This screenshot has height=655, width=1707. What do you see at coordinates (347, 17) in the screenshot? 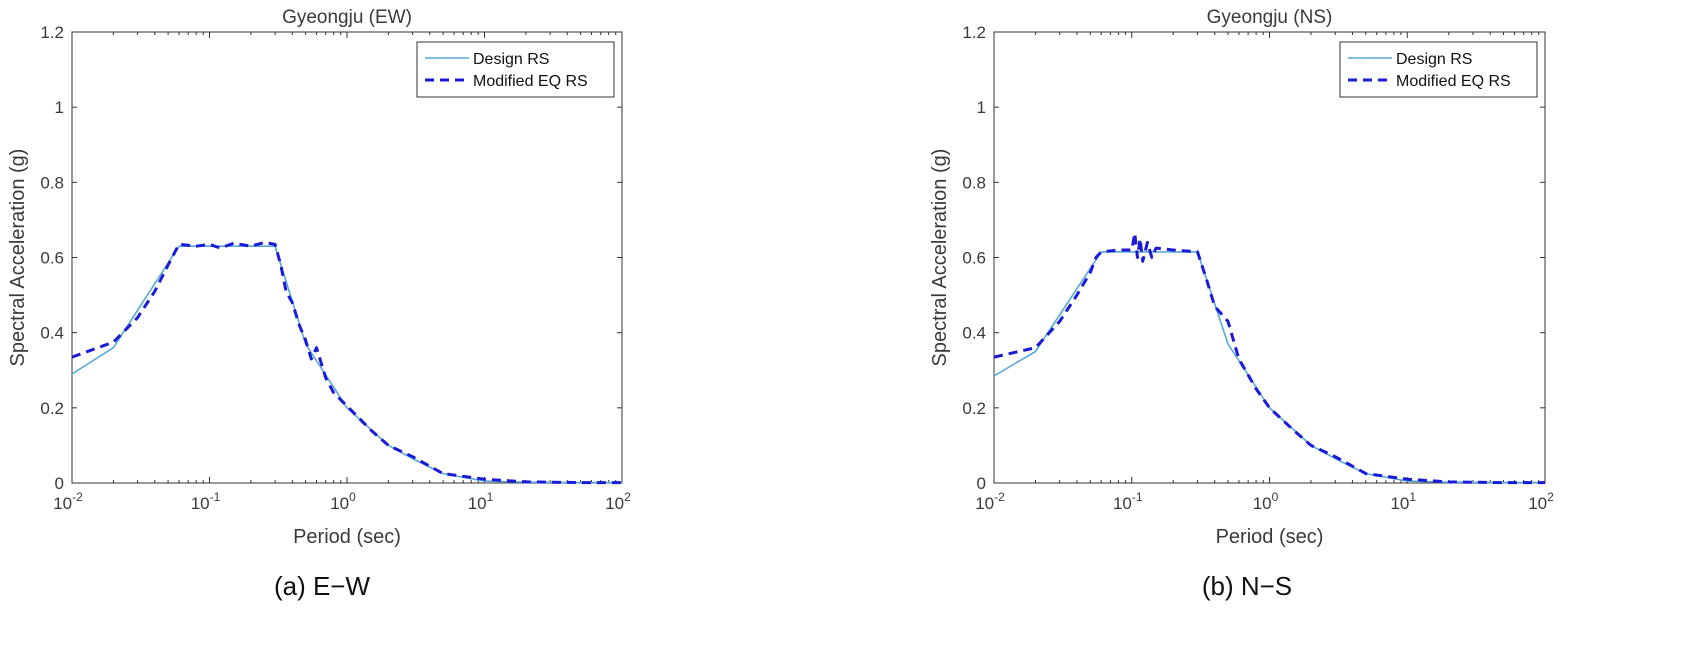
I see `chart-title: Gyeongju (EW)` at bounding box center [347, 17].